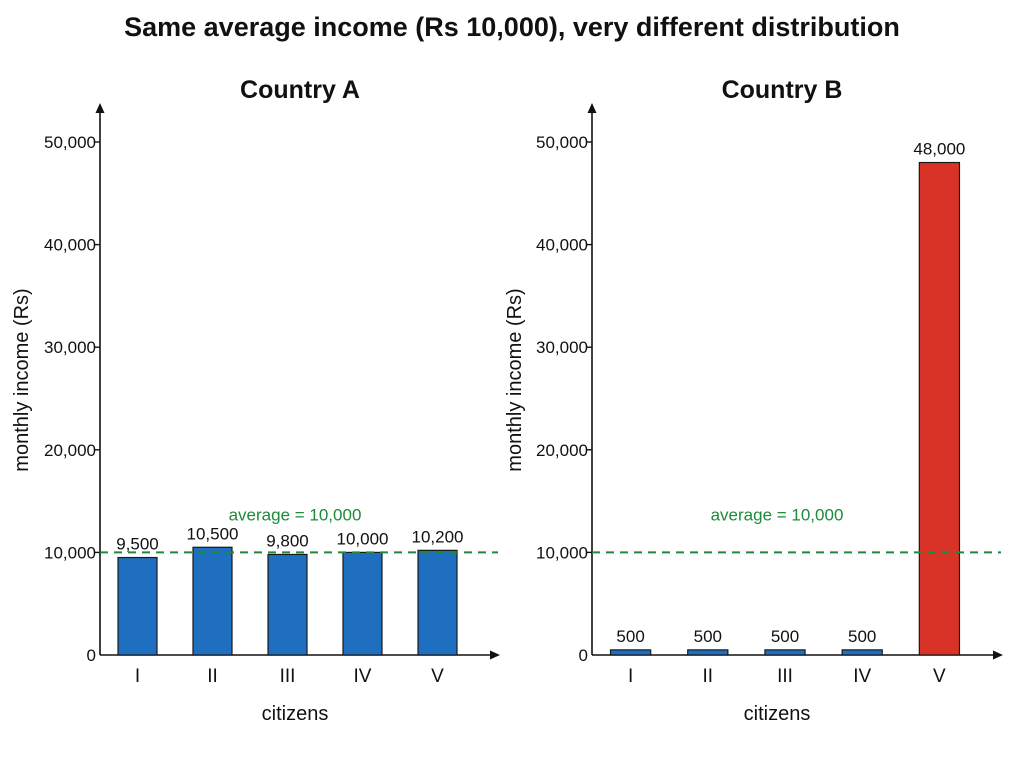 The height and width of the screenshot is (768, 1024). Describe the element at coordinates (287, 540) in the screenshot. I see `panel-a-value-label: 9,800` at that location.